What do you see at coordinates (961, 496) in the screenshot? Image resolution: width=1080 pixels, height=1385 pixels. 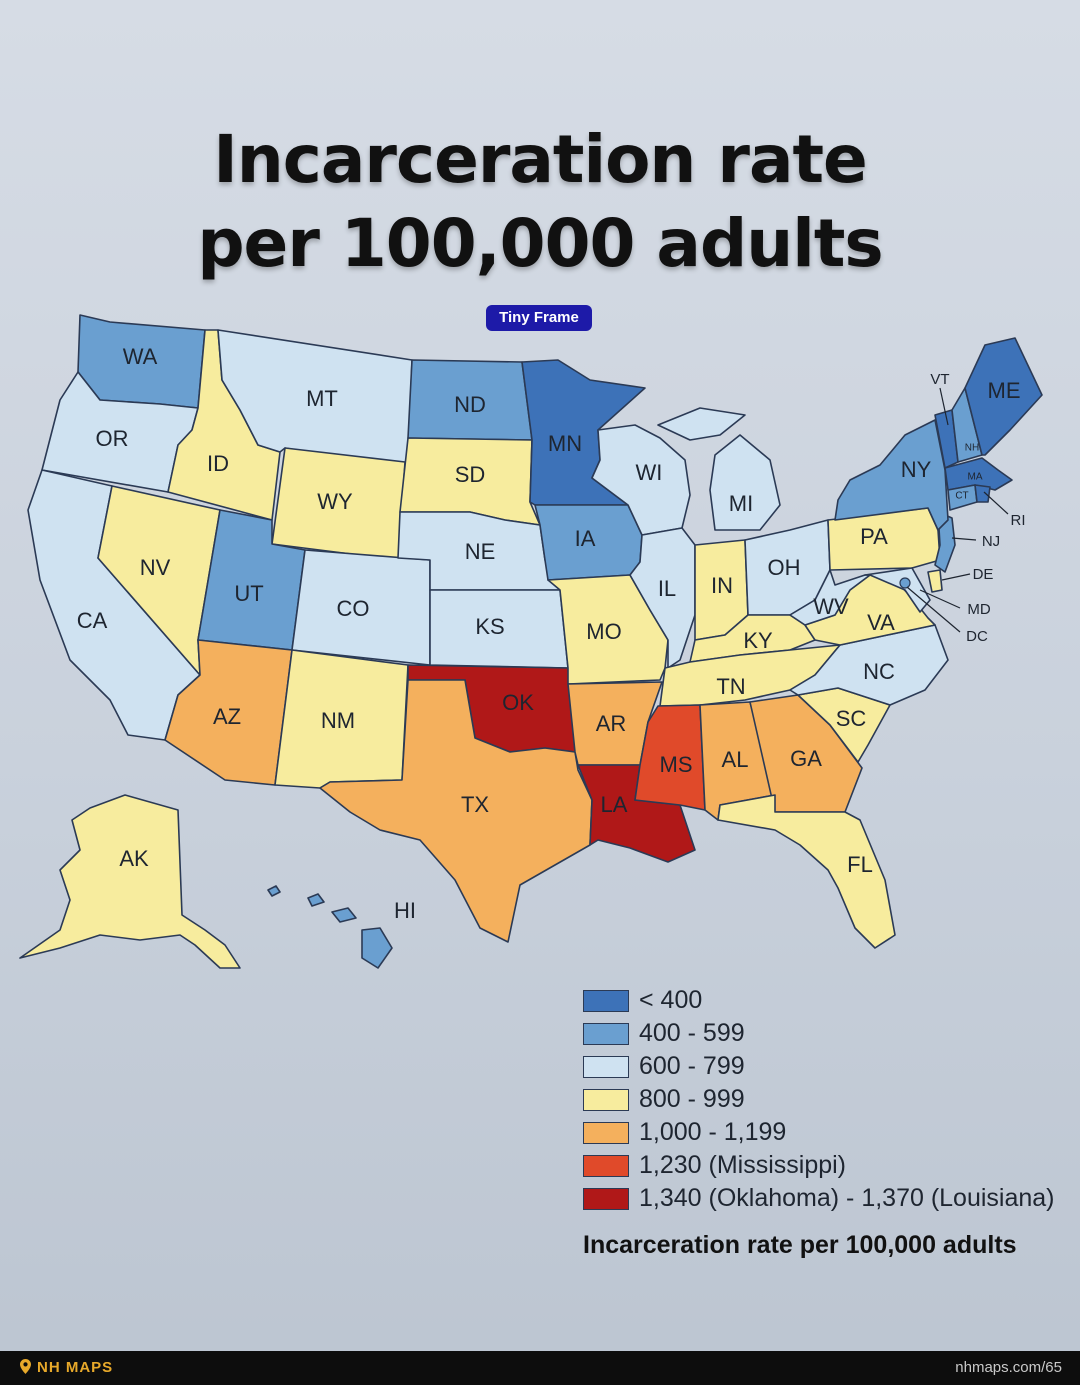 I see `state-label-CT: CT` at bounding box center [961, 496].